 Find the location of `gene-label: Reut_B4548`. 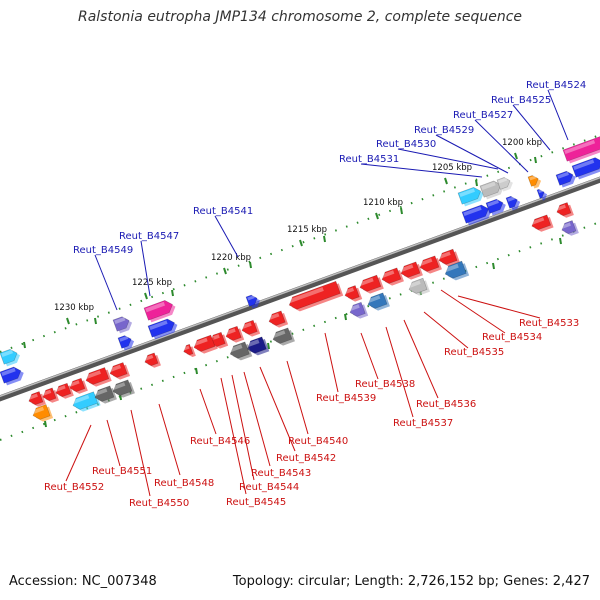

gene-label: Reut_B4548 is located at coordinates (184, 483).